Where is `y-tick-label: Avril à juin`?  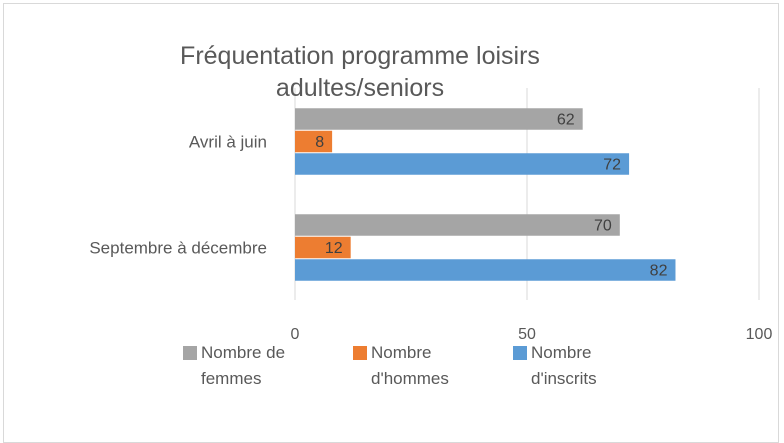
y-tick-label: Avril à juin is located at coordinates (228, 141).